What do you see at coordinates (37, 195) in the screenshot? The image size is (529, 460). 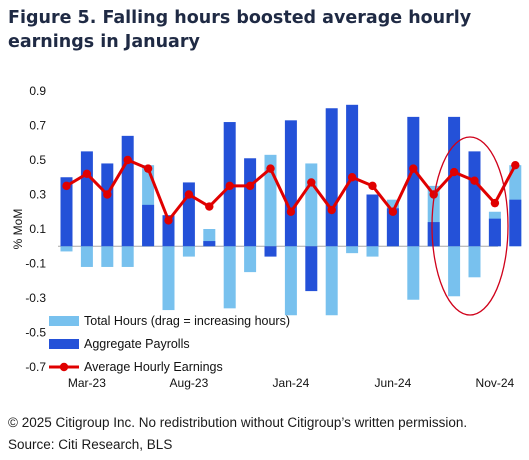 I see `y-tick-label: 0.3` at bounding box center [37, 195].